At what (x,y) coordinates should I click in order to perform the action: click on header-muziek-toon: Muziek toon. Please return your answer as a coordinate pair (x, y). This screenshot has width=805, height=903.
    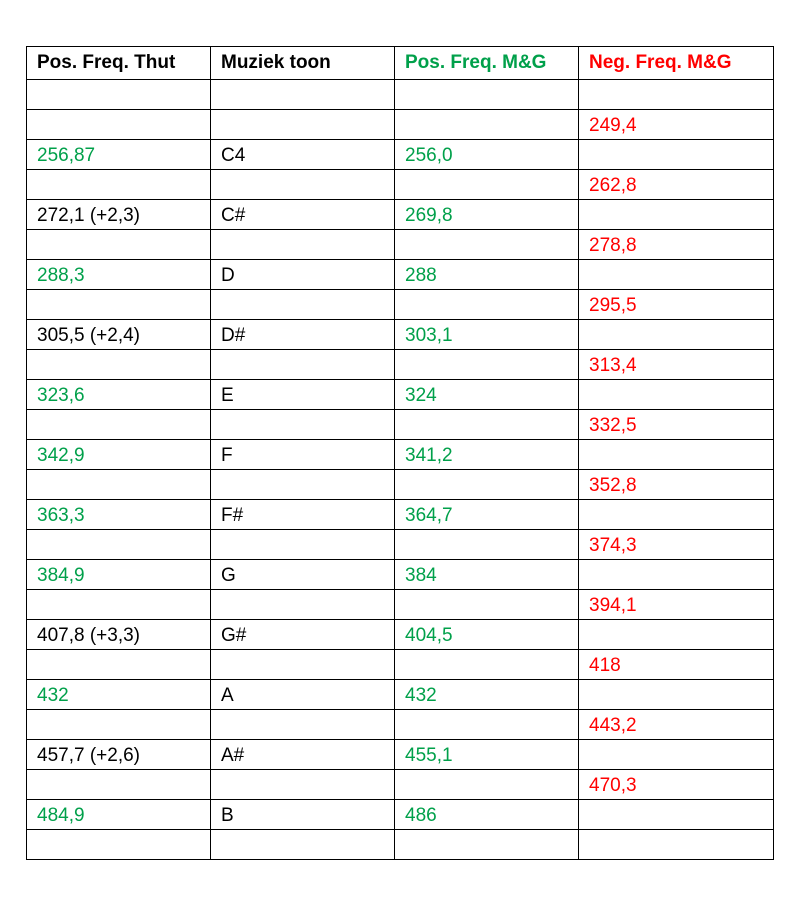
    Looking at the image, I should click on (302, 63).